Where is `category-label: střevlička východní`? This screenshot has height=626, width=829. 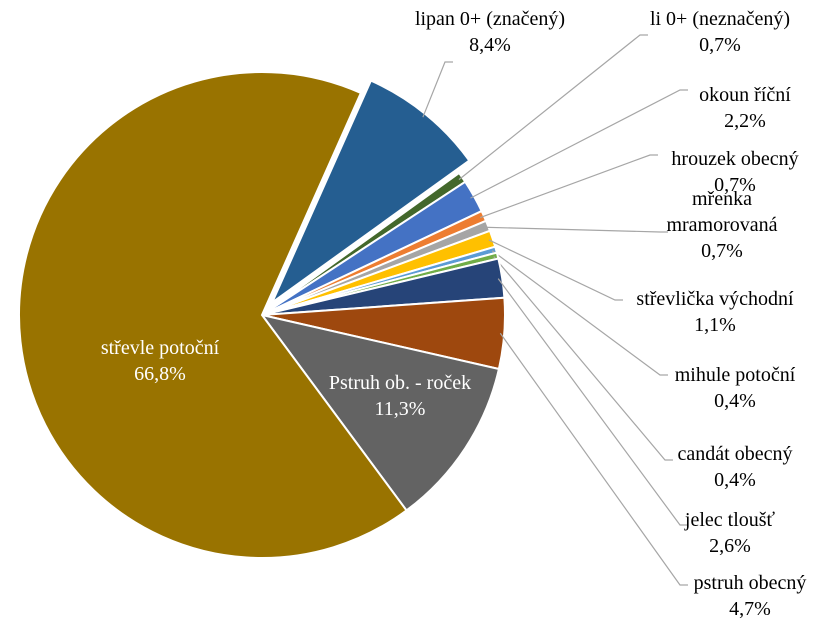 category-label: střevlička východní is located at coordinates (715, 299).